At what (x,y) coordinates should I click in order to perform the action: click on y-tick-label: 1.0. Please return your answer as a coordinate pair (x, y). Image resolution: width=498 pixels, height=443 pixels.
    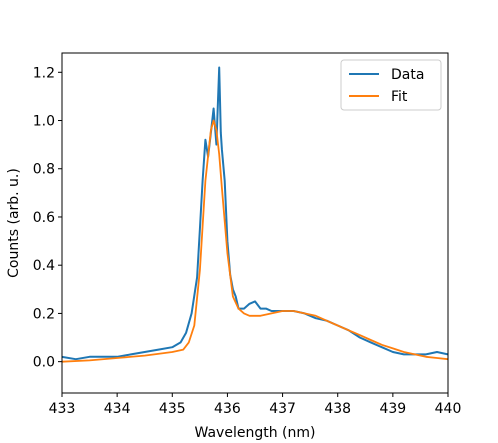
    Looking at the image, I should click on (44, 122).